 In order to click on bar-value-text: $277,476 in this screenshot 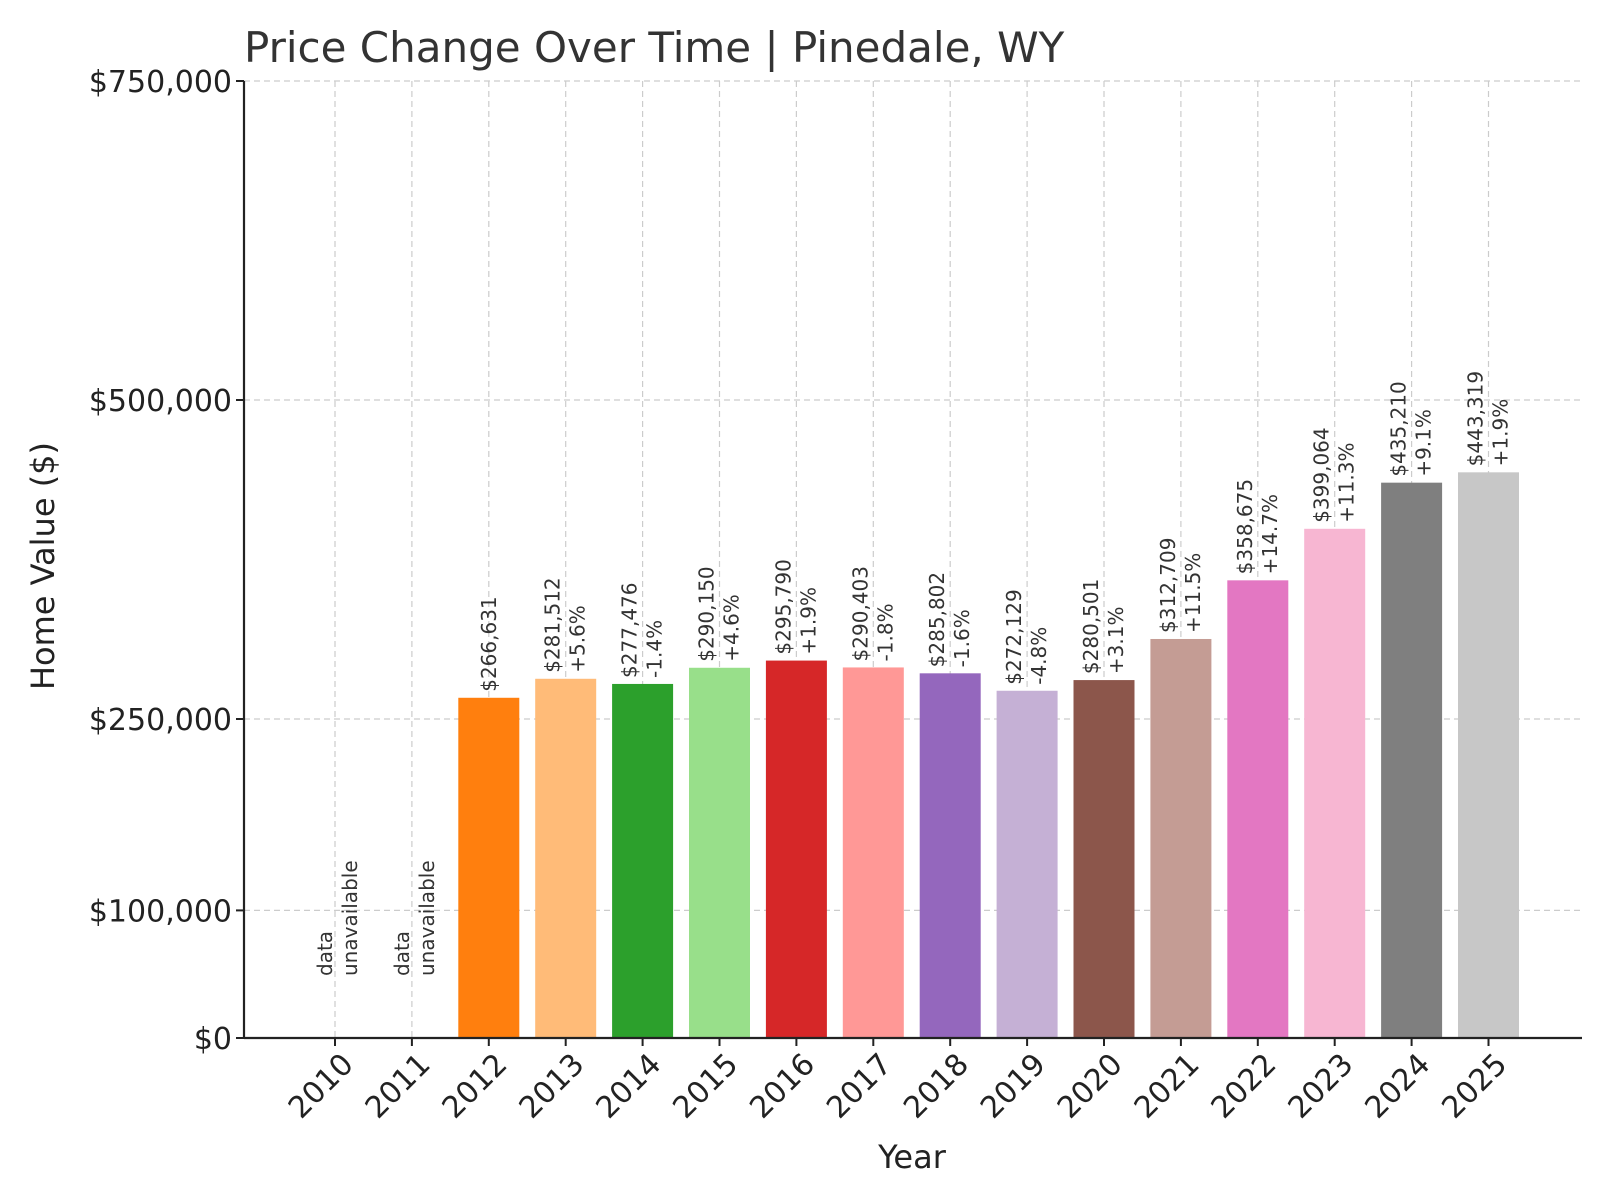, I will do `click(630, 630)`.